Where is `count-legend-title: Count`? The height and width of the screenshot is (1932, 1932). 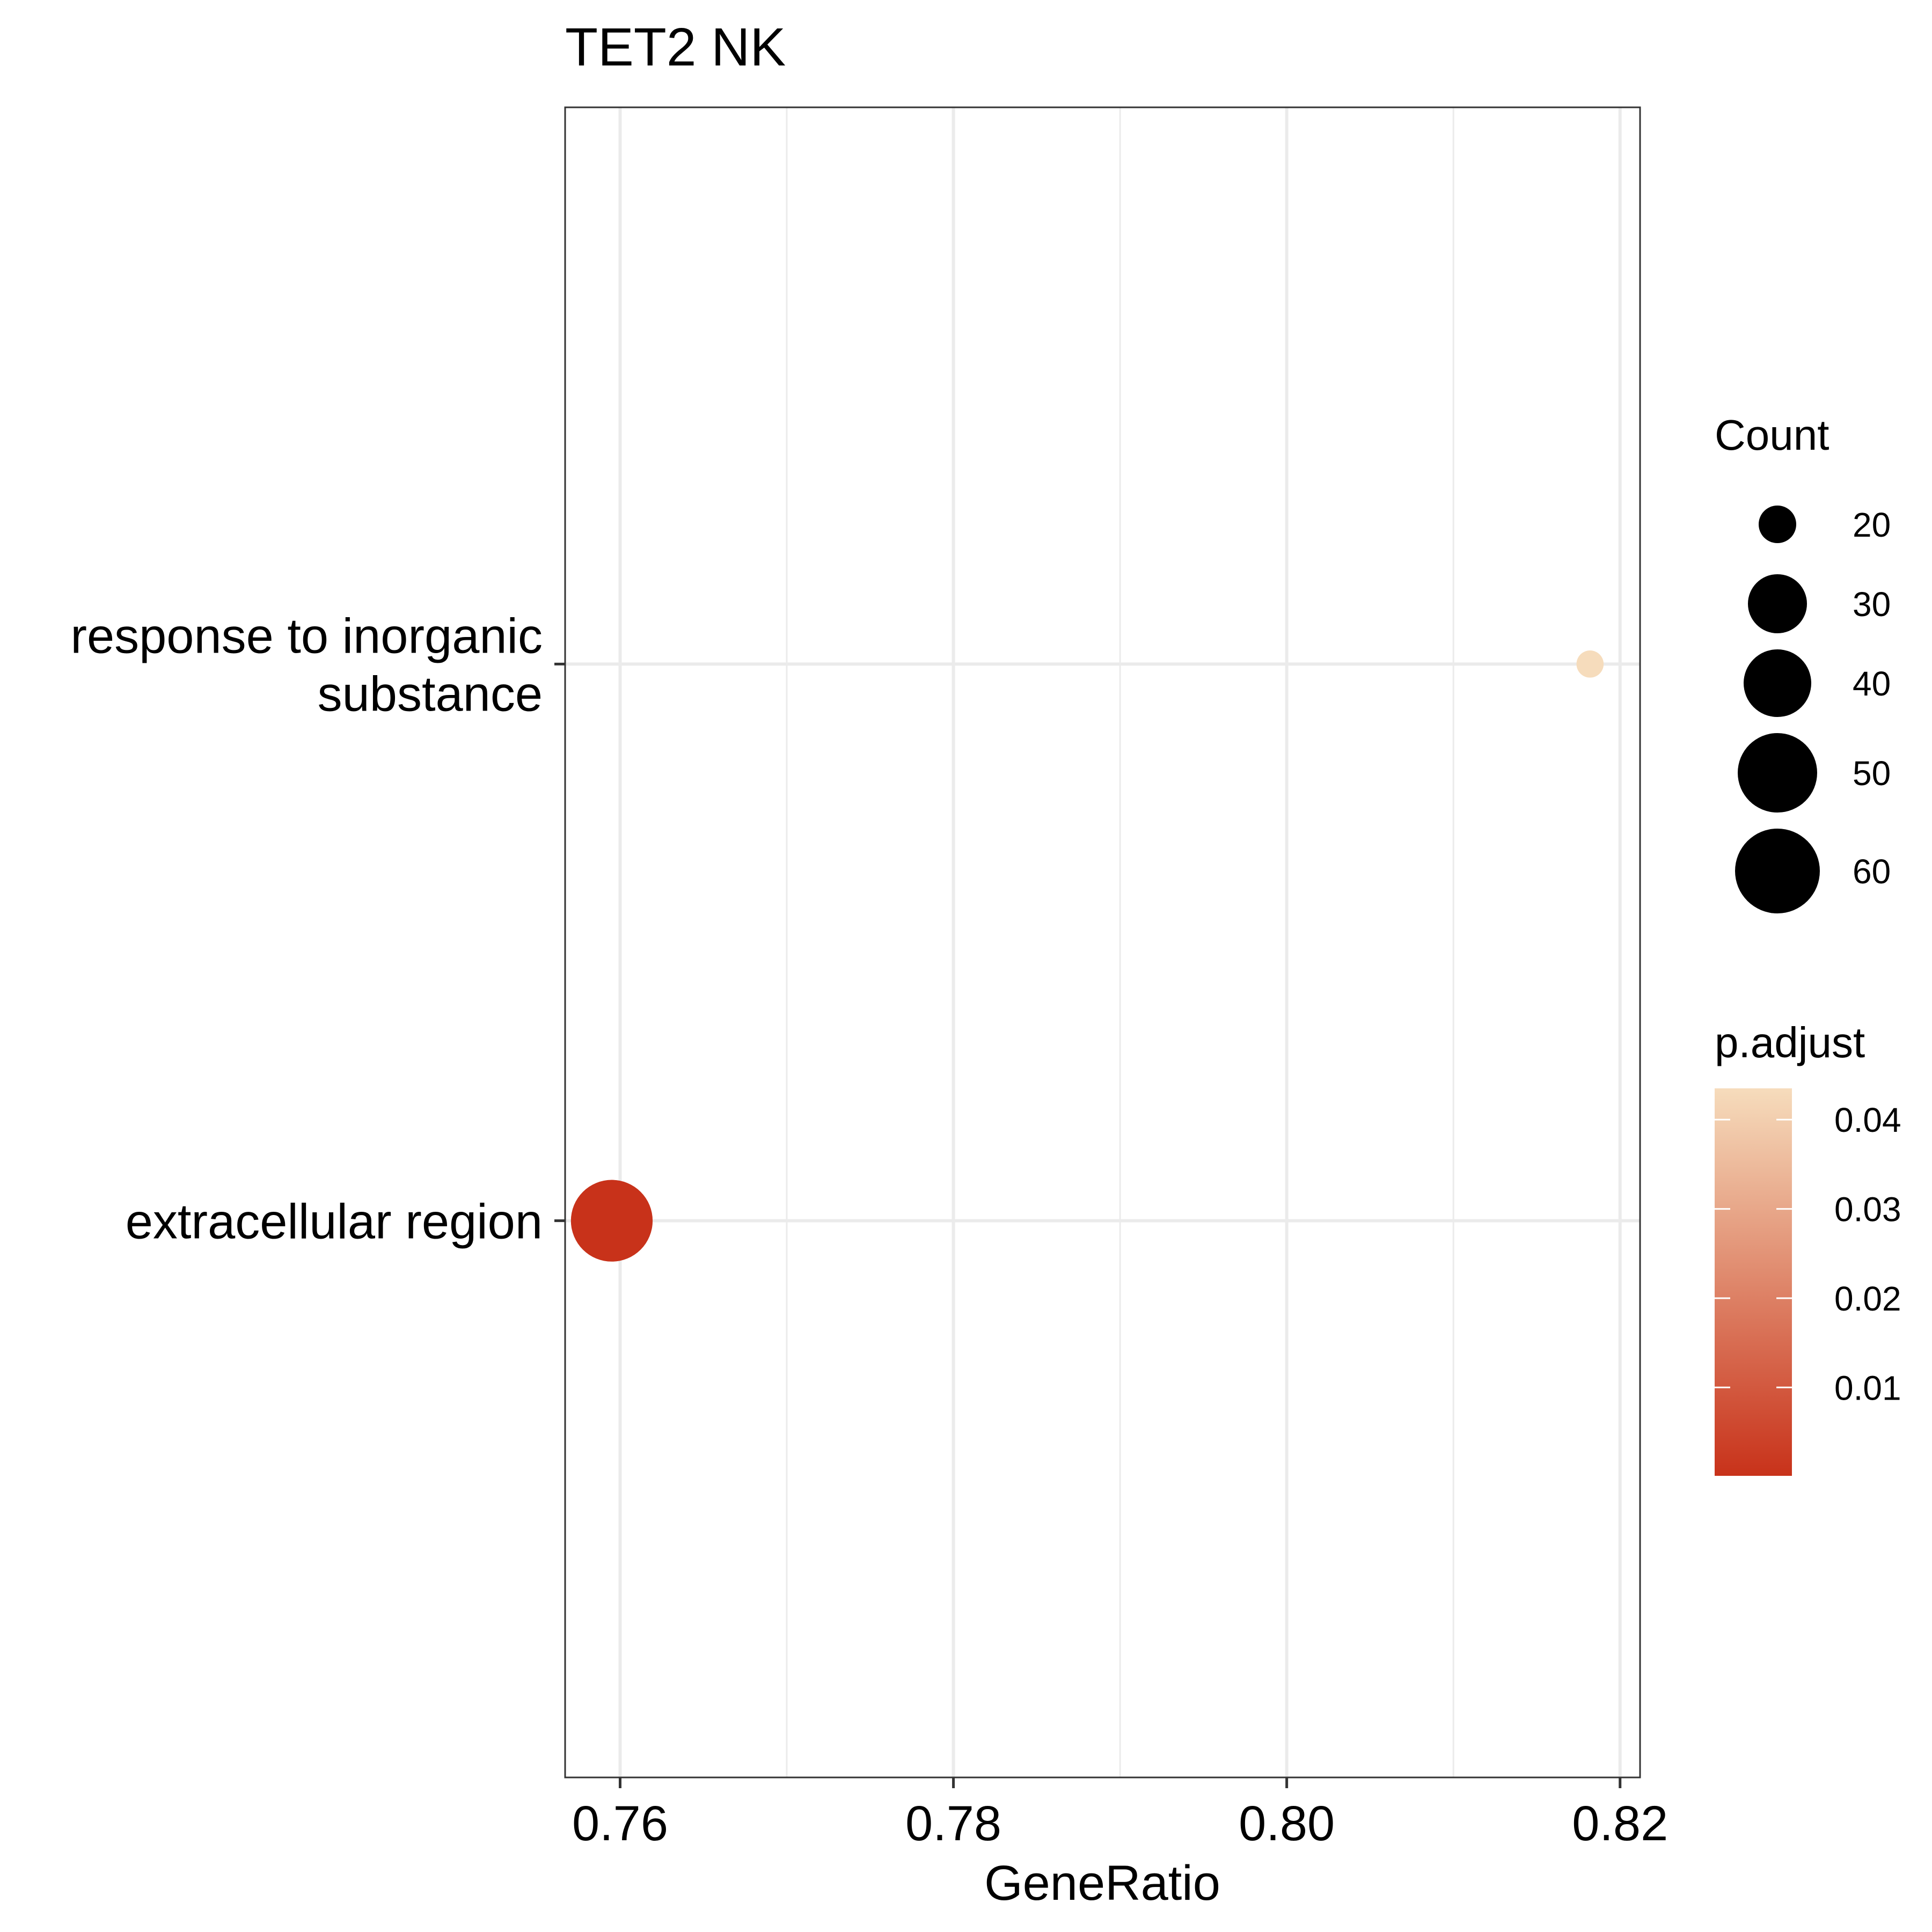 count-legend-title: Count is located at coordinates (1772, 435).